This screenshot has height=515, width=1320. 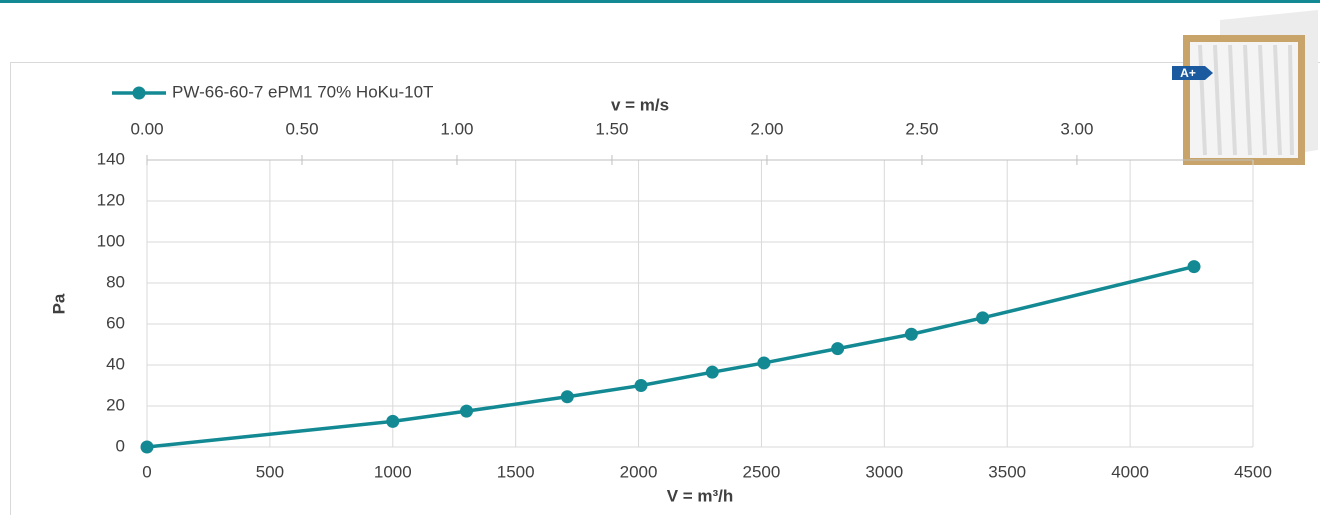 I want to click on x-tick-label: 4000, so click(x=1130, y=471).